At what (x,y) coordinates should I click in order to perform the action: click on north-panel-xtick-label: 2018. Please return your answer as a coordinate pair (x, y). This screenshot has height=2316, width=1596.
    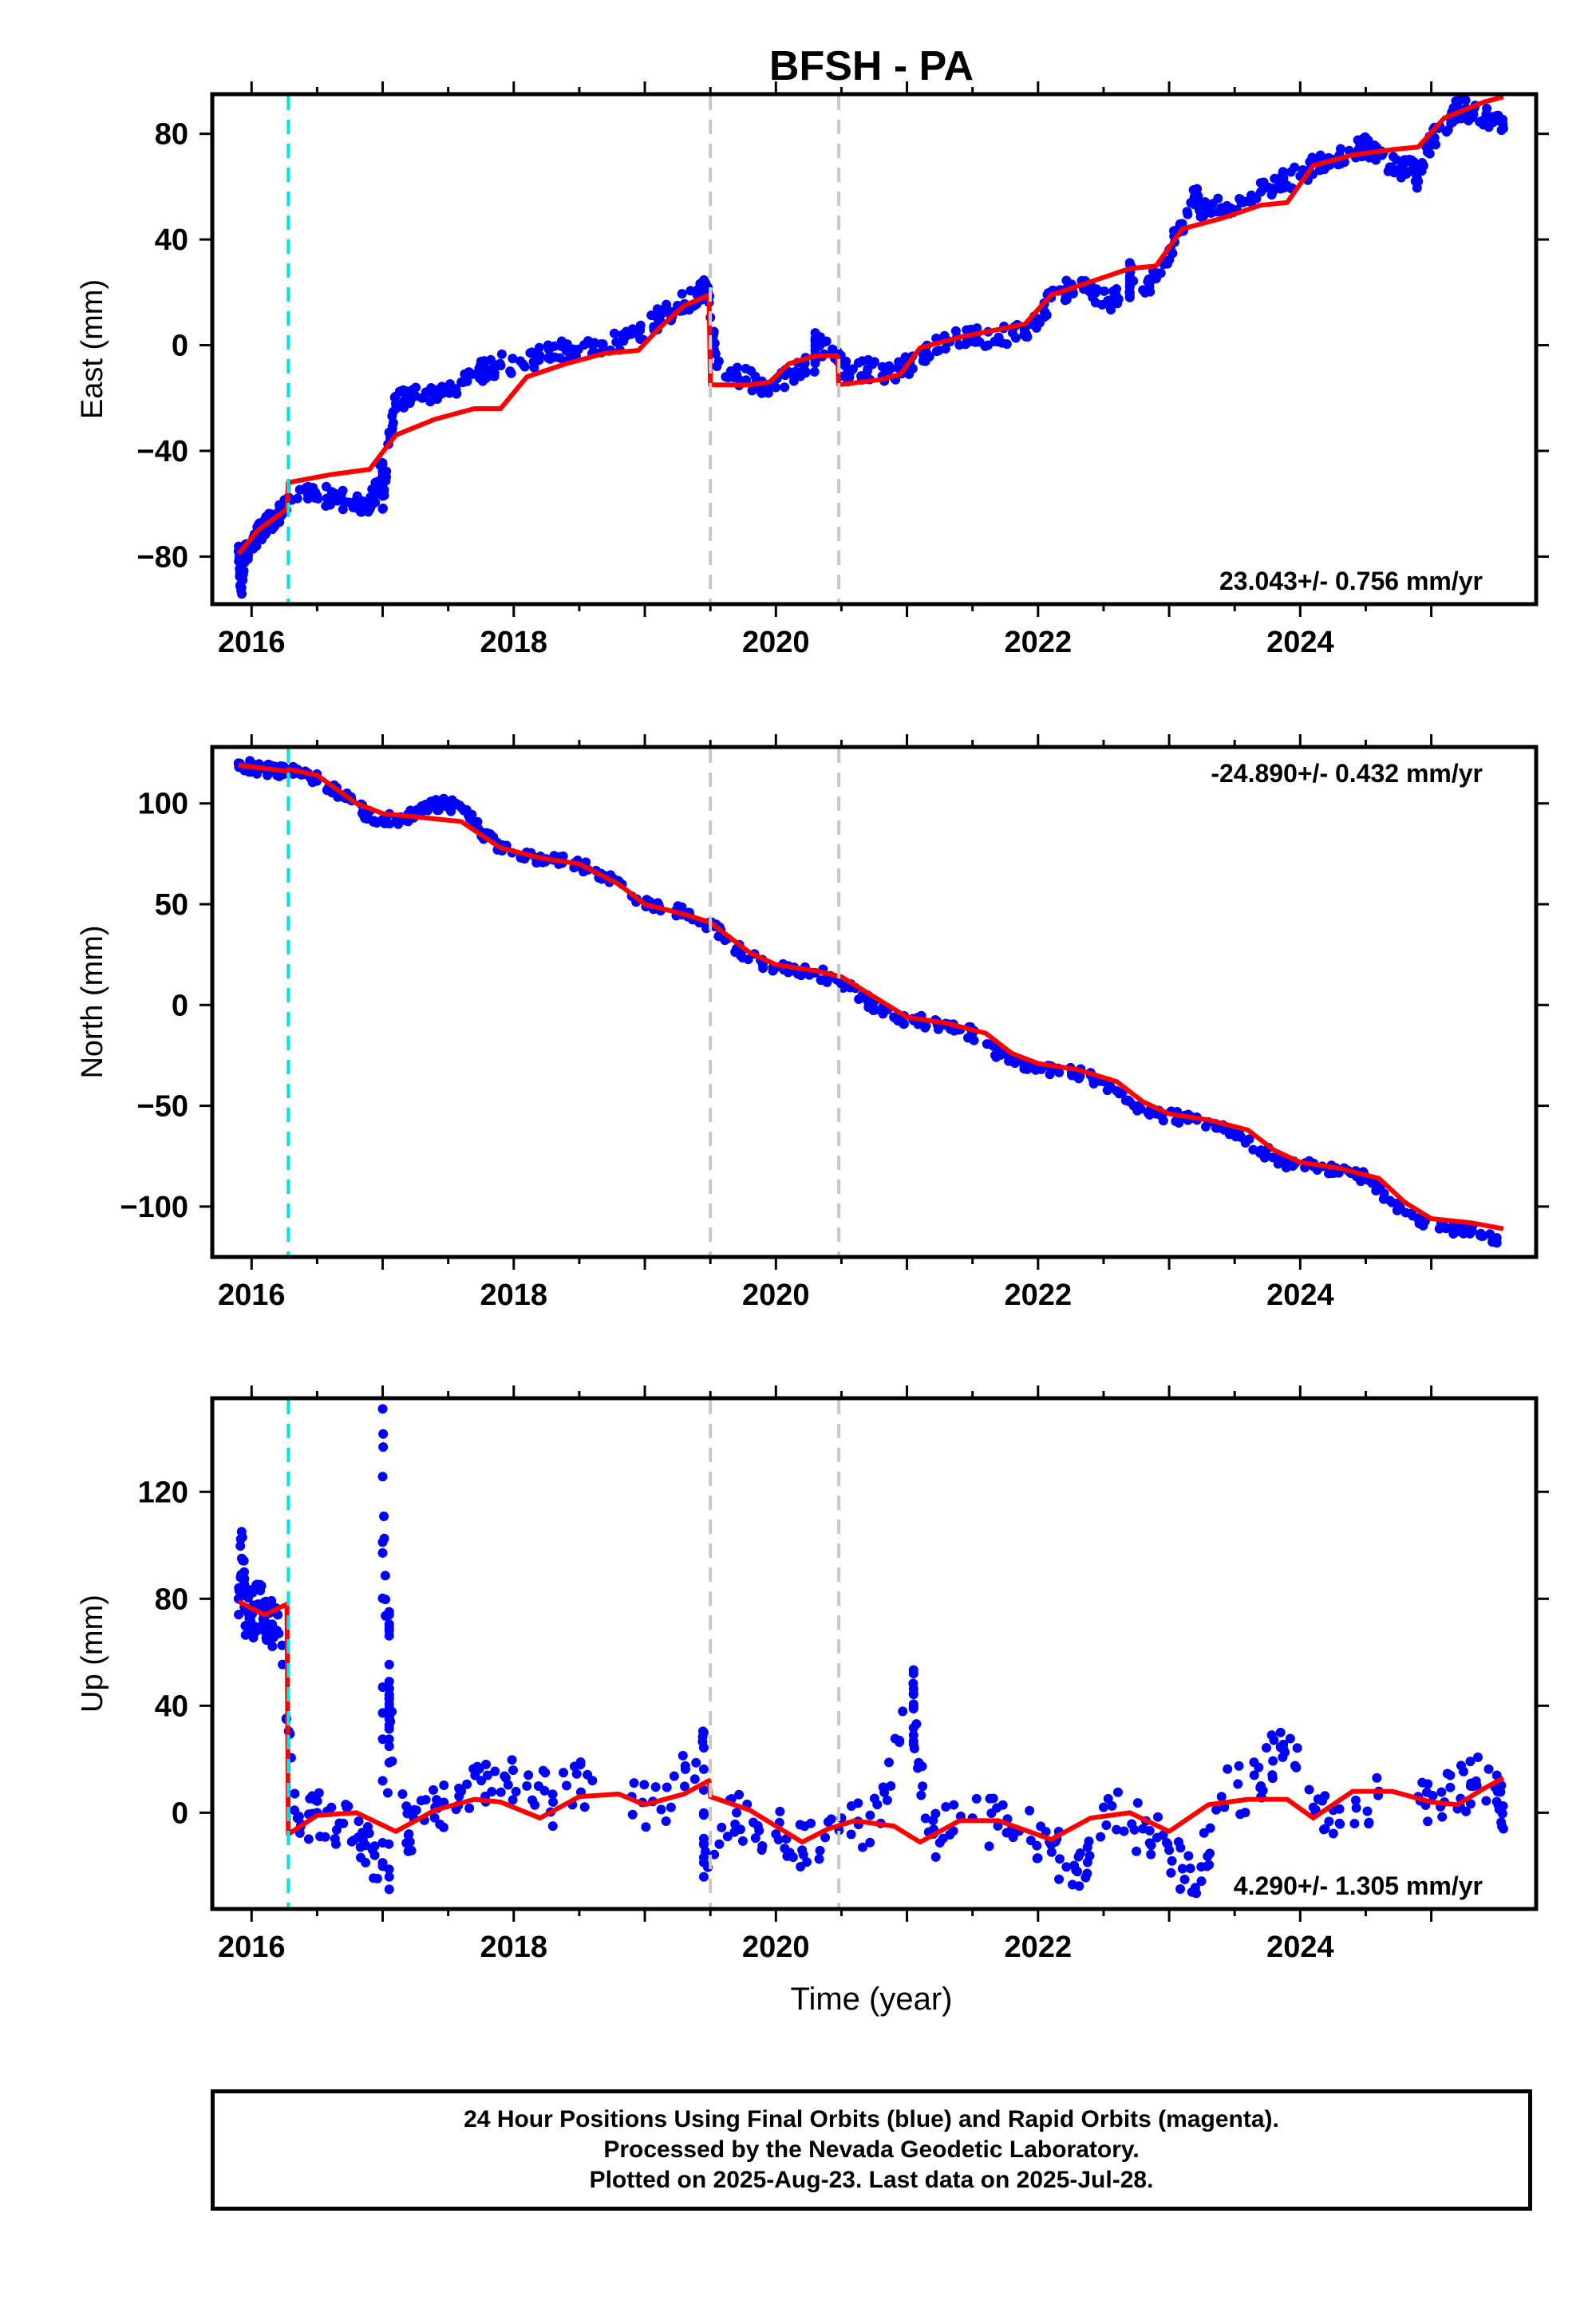
    Looking at the image, I should click on (514, 1295).